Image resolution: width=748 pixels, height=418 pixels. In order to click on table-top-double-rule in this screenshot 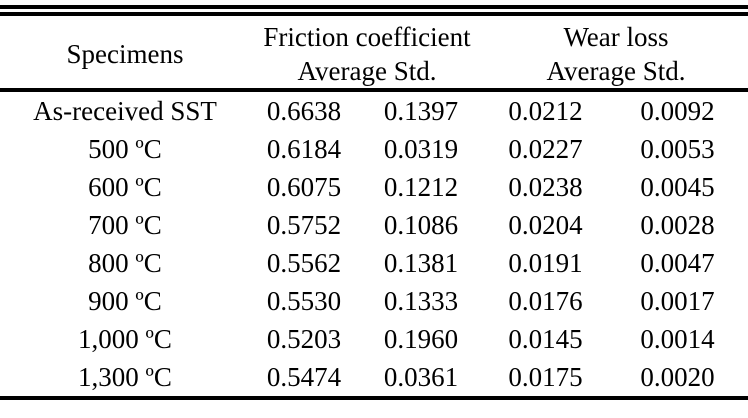, I will do `click(374, 10)`.